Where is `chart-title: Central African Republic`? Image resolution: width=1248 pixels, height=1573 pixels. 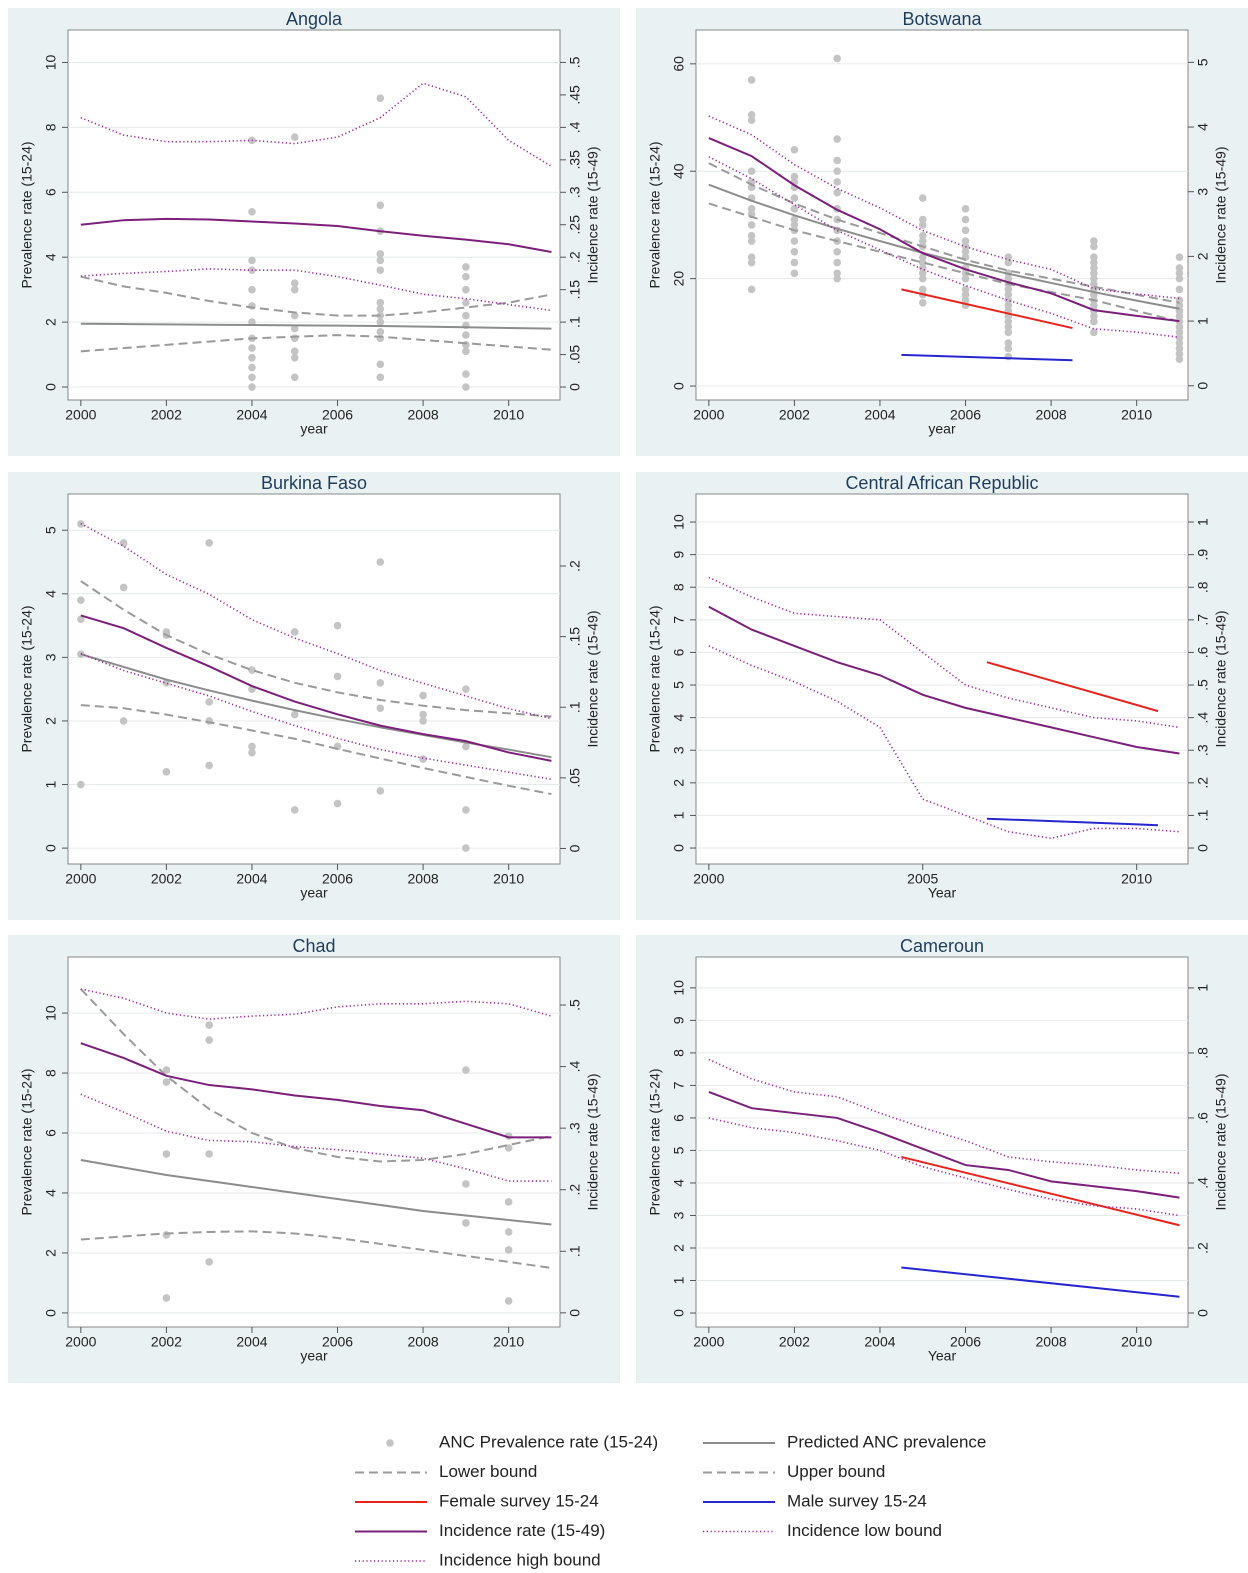 chart-title: Central African Republic is located at coordinates (941, 483).